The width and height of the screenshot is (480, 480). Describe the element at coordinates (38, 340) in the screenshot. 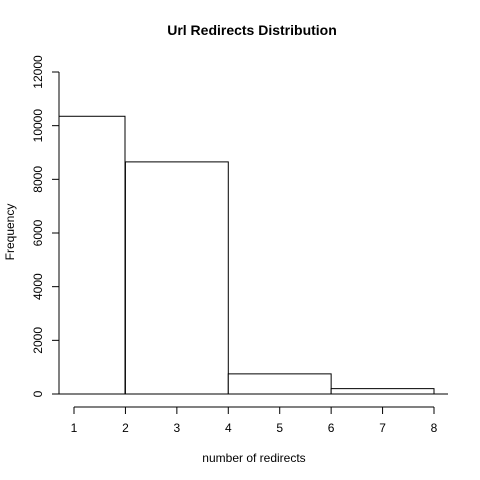

I see `y-tick-label: 2000` at that location.